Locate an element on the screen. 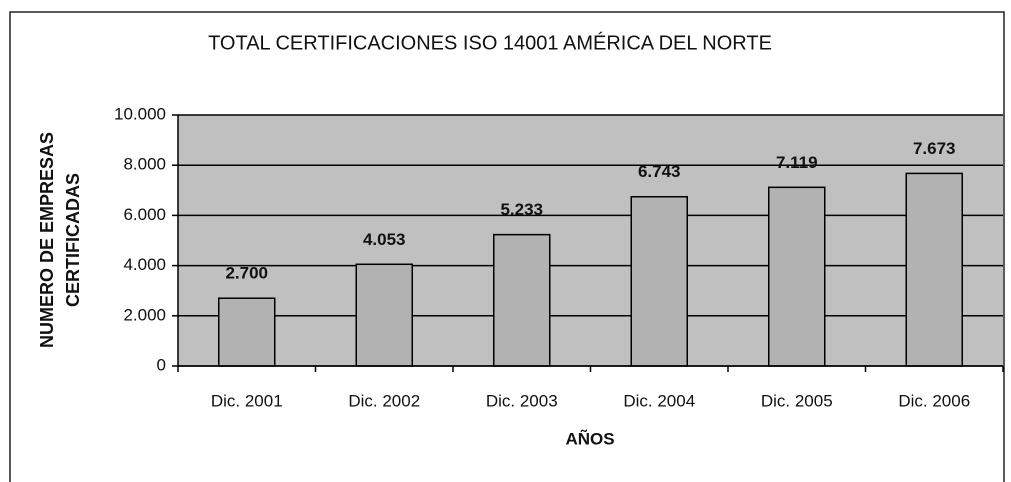 This screenshot has width=1011, height=482. x-tick-label: Dic. 2004 is located at coordinates (659, 400).